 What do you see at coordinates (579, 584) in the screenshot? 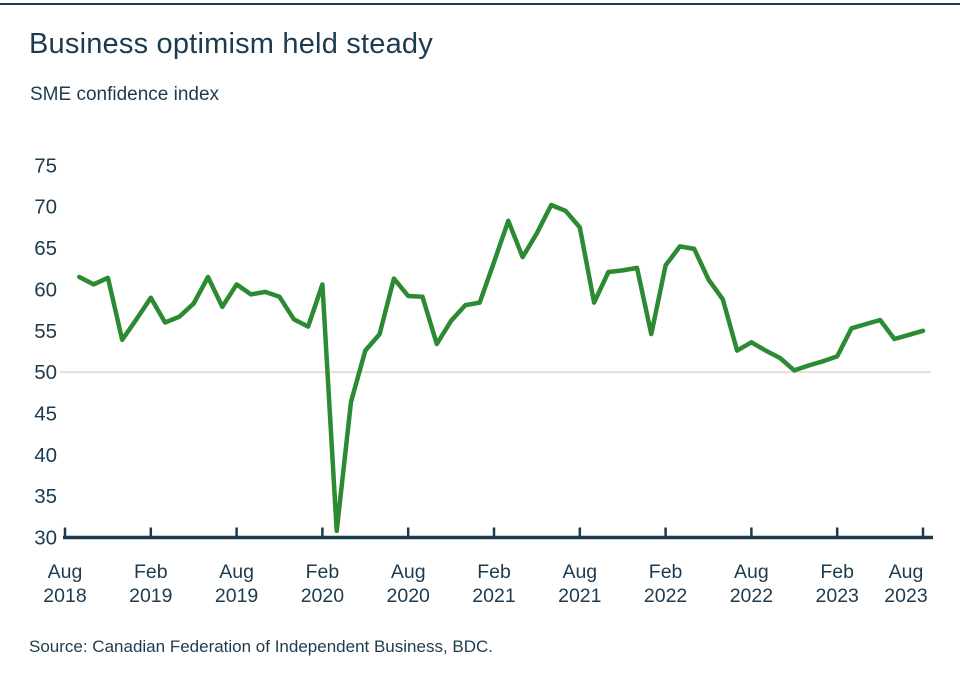
I see `x-tick-label: Aug 2021` at bounding box center [579, 584].